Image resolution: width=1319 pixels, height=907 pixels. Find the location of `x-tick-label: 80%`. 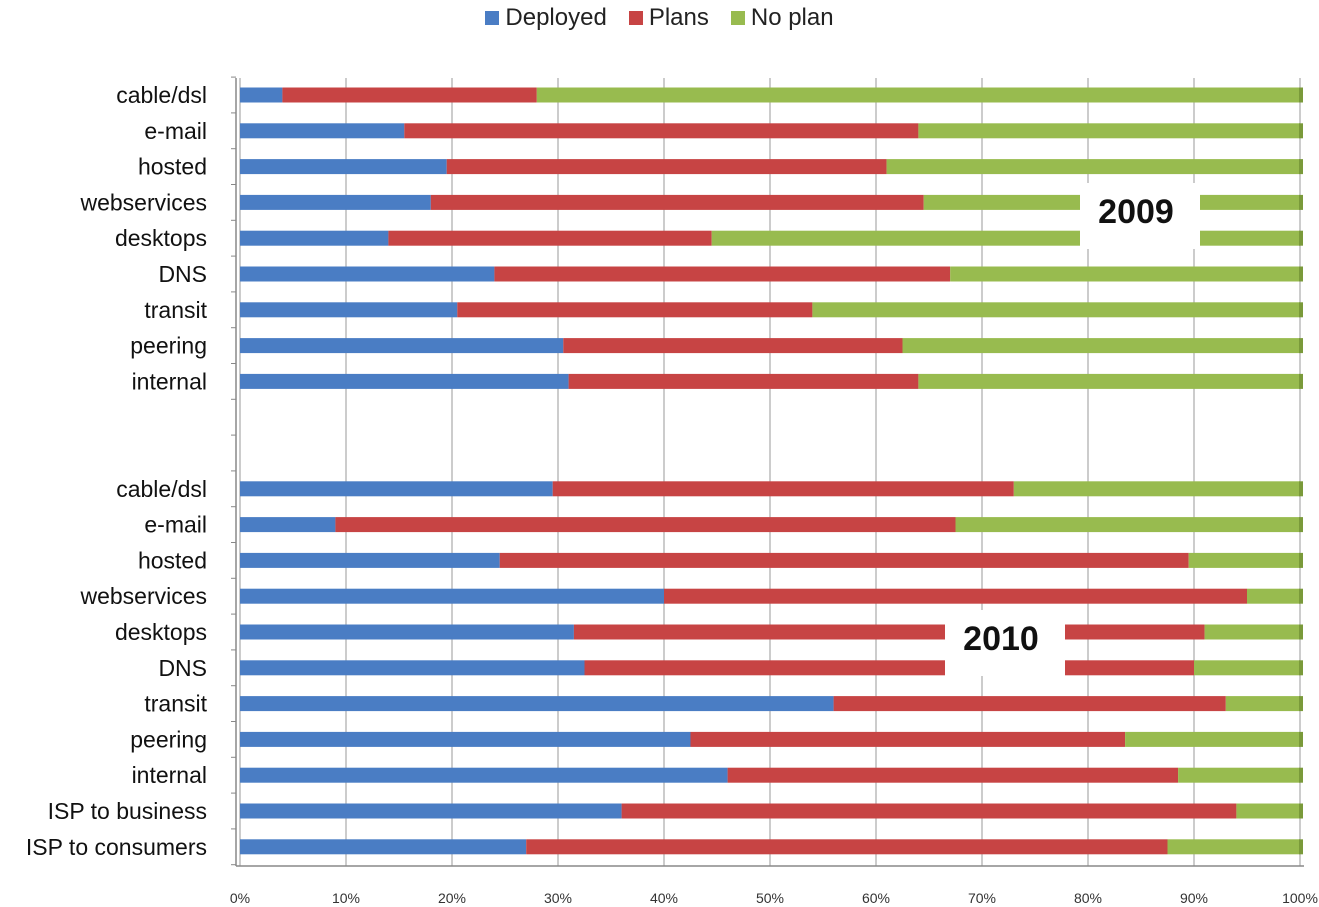

x-tick-label: 80% is located at coordinates (1088, 898).